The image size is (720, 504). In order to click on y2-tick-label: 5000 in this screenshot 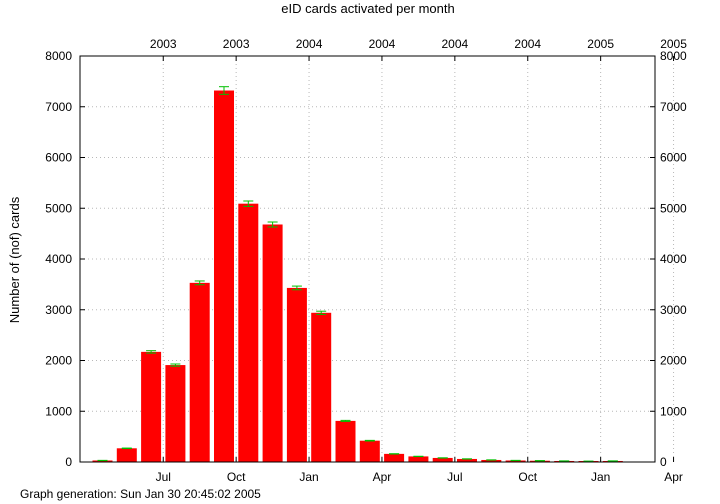, I will do `click(673, 208)`.